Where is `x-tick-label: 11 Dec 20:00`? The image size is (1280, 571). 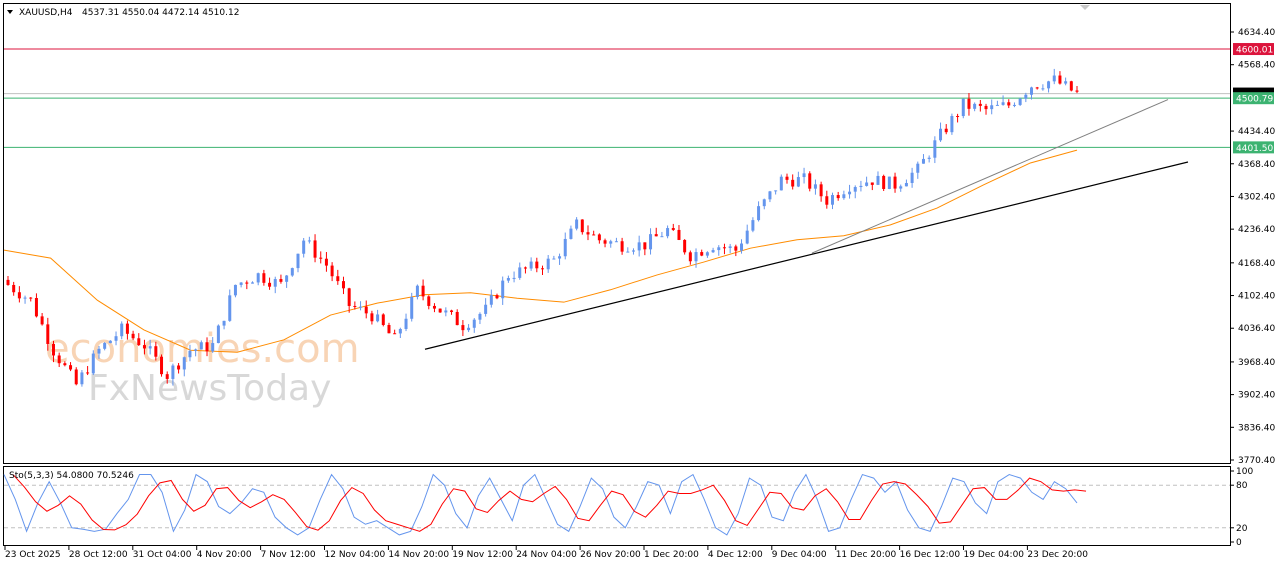 x-tick-label: 11 Dec 20:00 is located at coordinates (866, 555).